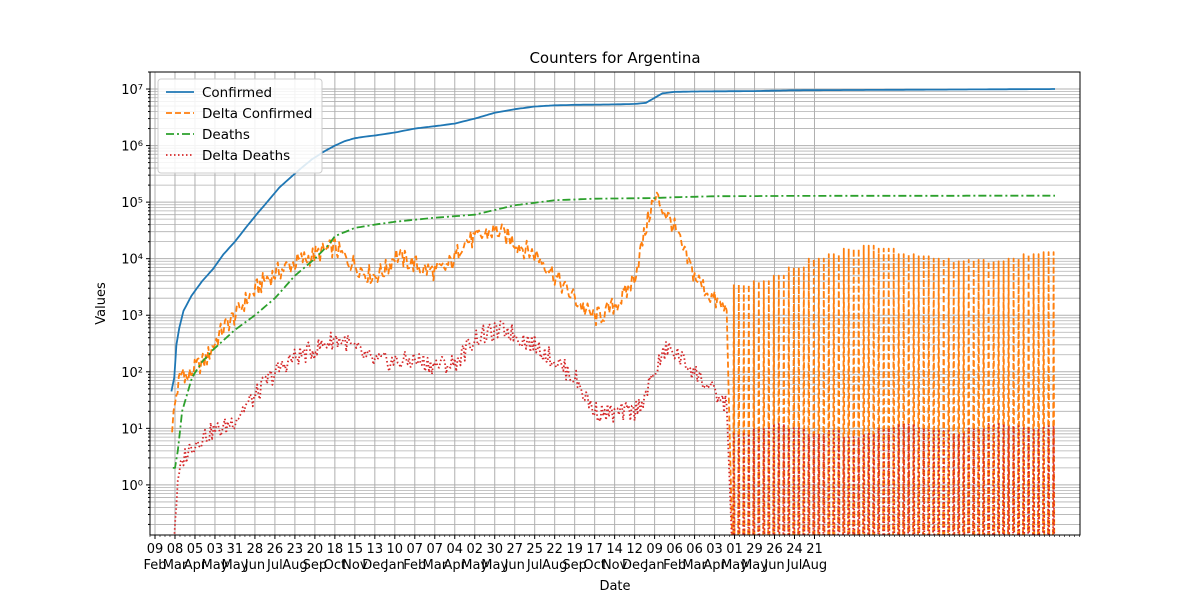 This screenshot has height=600, width=1200. Describe the element at coordinates (132, 260) in the screenshot. I see `y-tick-label: 10⁴` at that location.